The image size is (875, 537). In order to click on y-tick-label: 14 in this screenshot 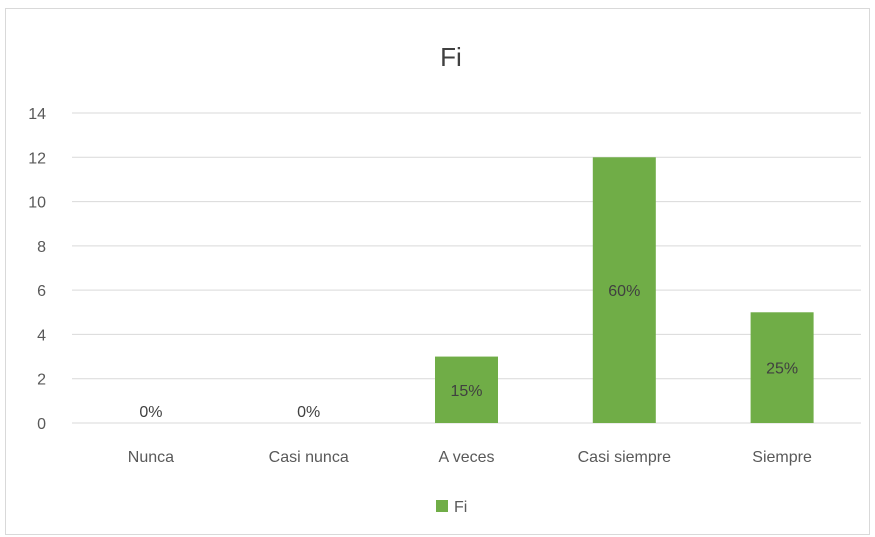, I will do `click(37, 114)`.